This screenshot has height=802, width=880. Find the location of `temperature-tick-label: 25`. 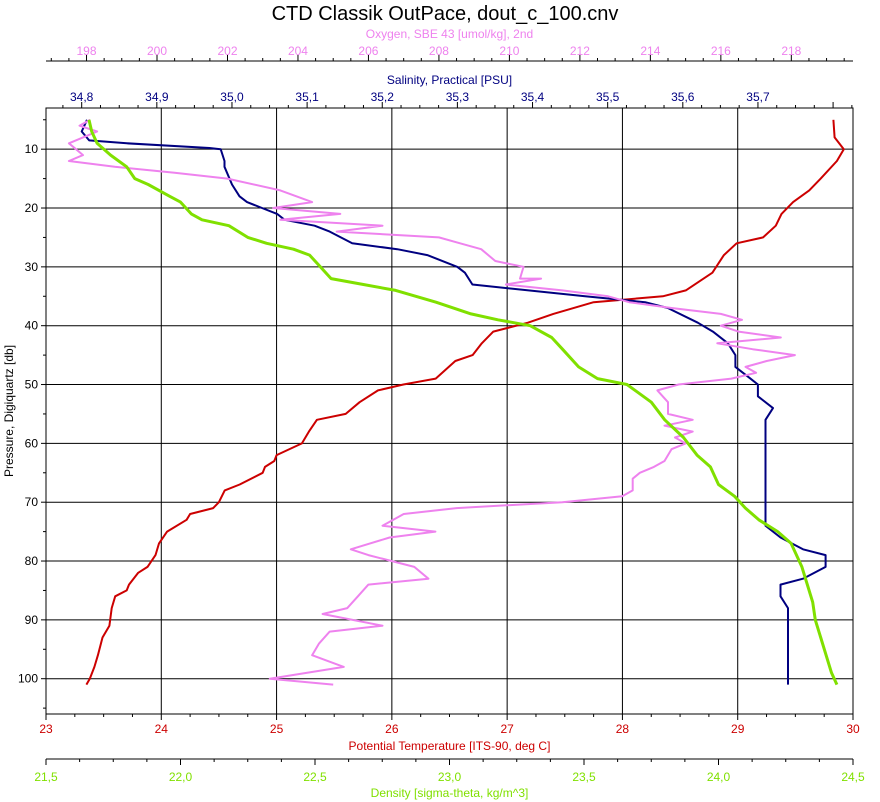

temperature-tick-label: 25 is located at coordinates (277, 729).